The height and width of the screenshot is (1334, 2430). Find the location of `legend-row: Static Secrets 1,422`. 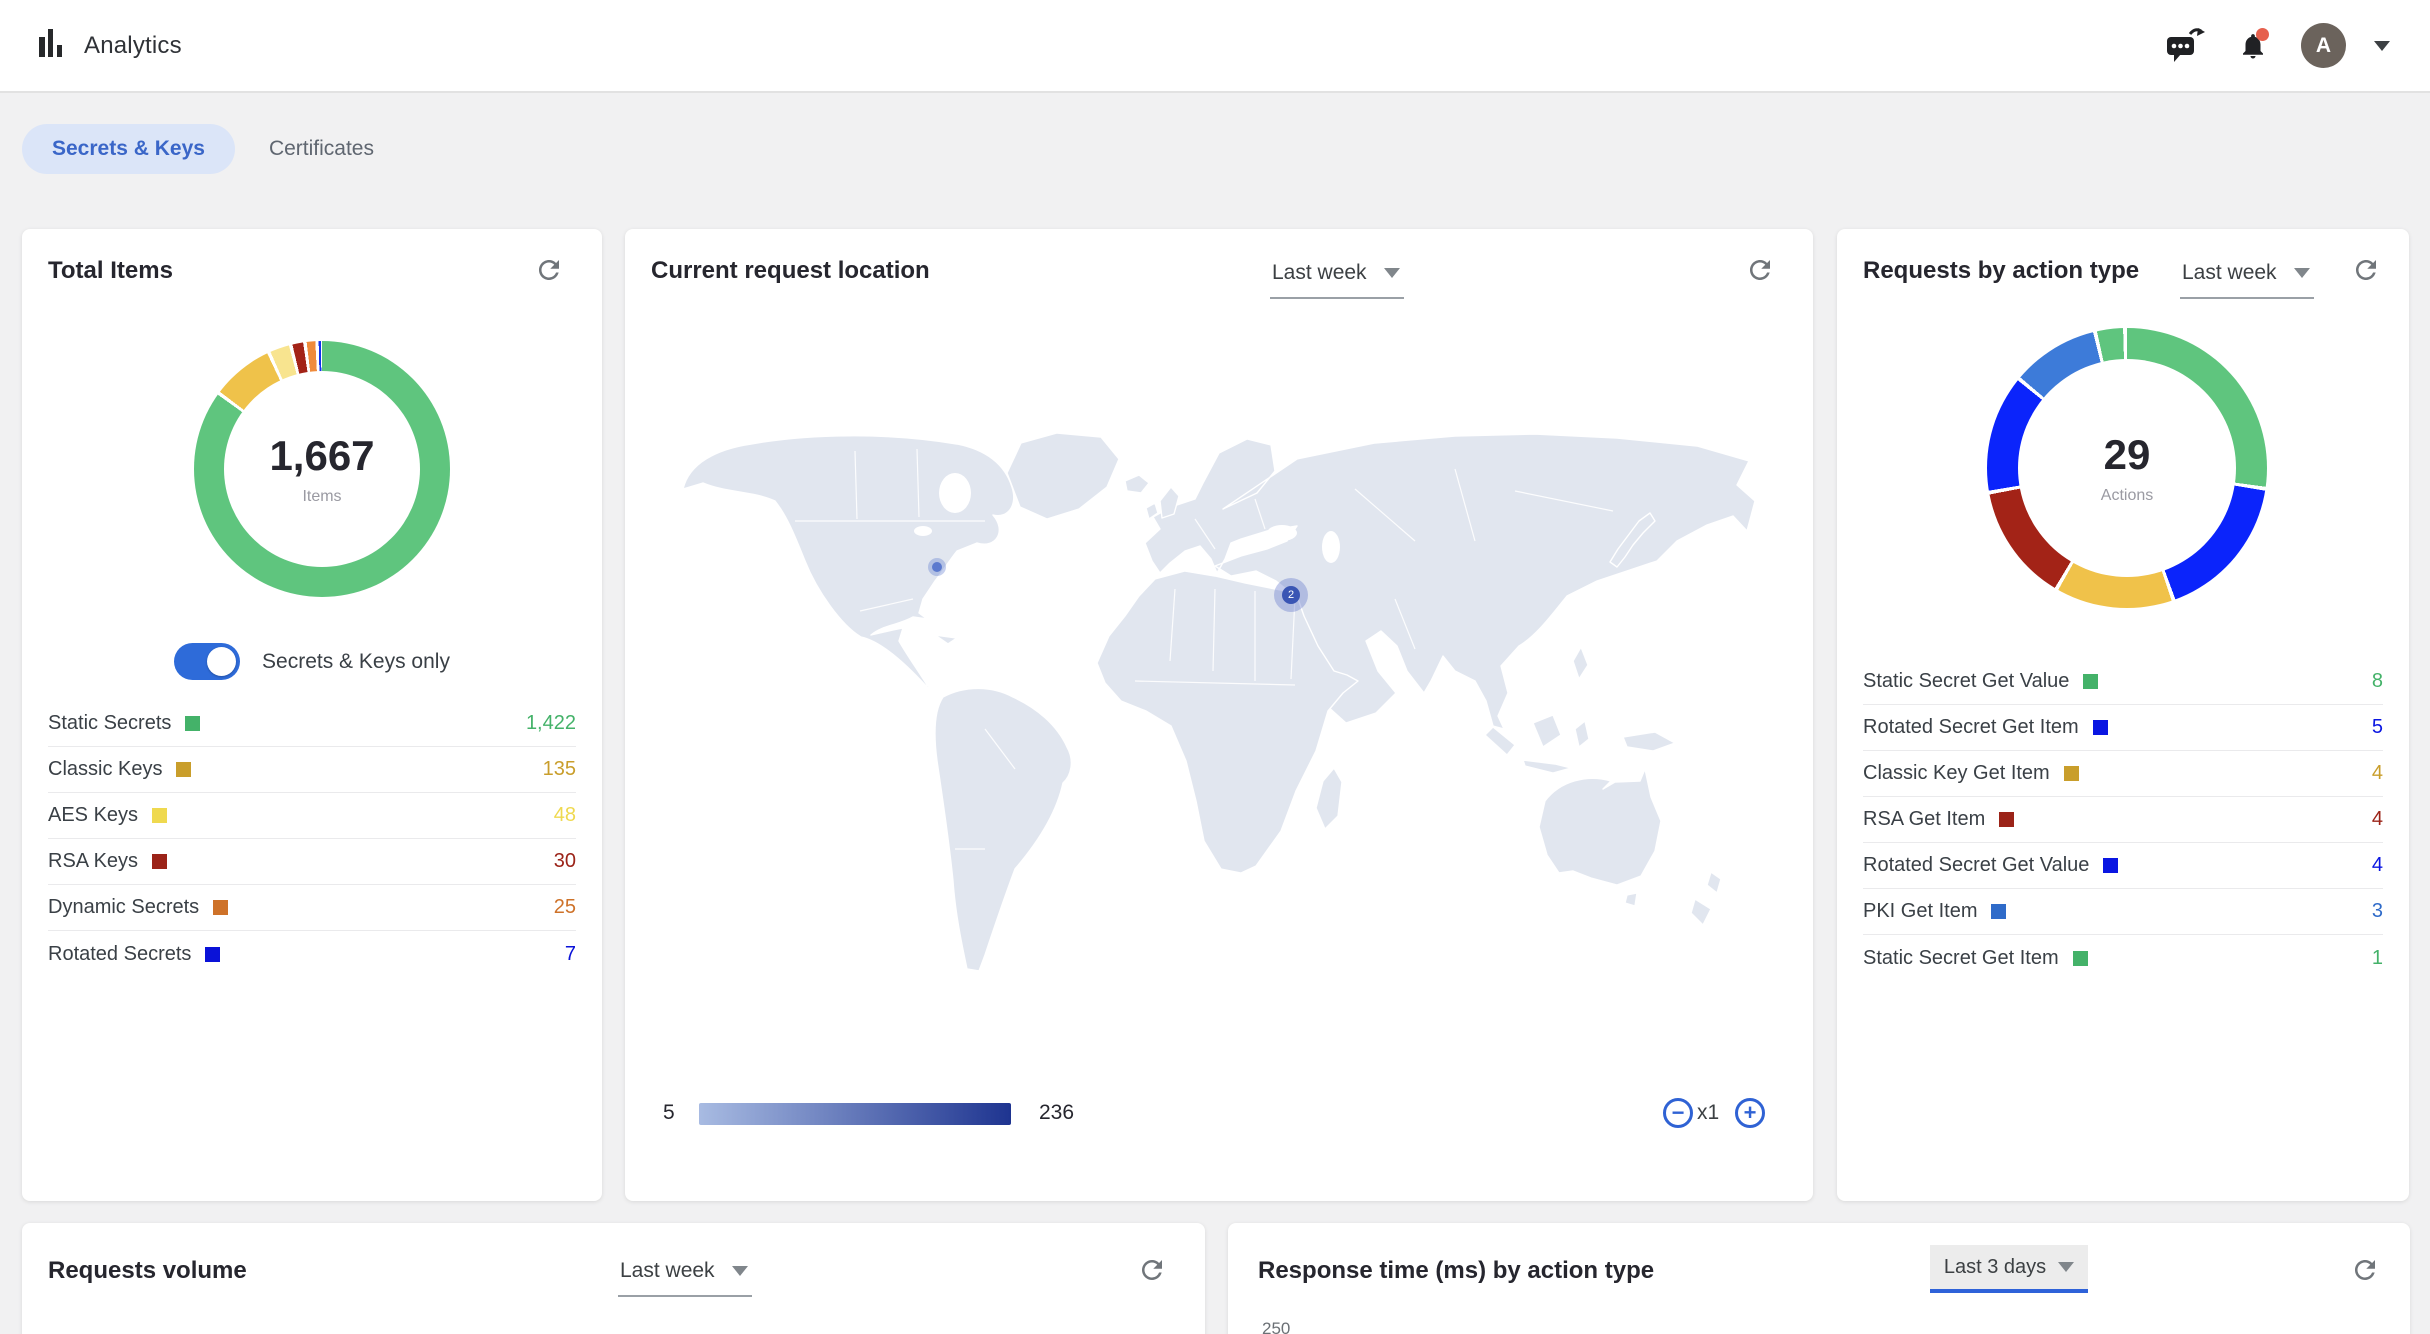

legend-row: Static Secrets 1,422 is located at coordinates (312, 724).